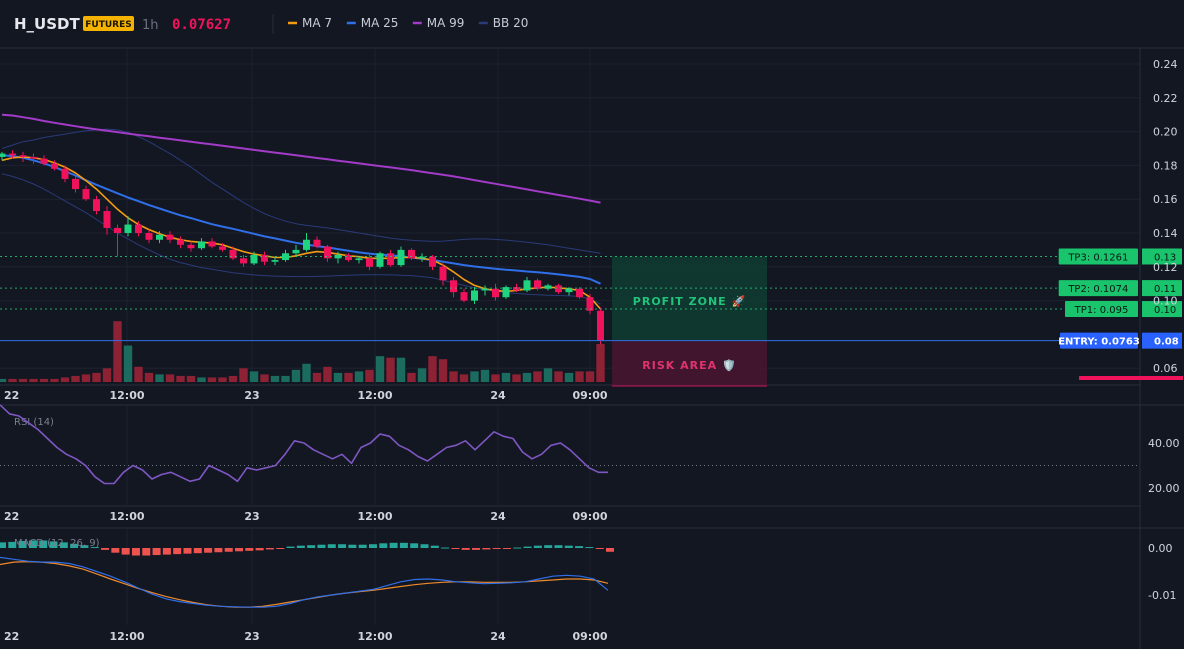 The image size is (1184, 649). What do you see at coordinates (34, 422) in the screenshot?
I see `rsi-title: RSI (14)` at bounding box center [34, 422].